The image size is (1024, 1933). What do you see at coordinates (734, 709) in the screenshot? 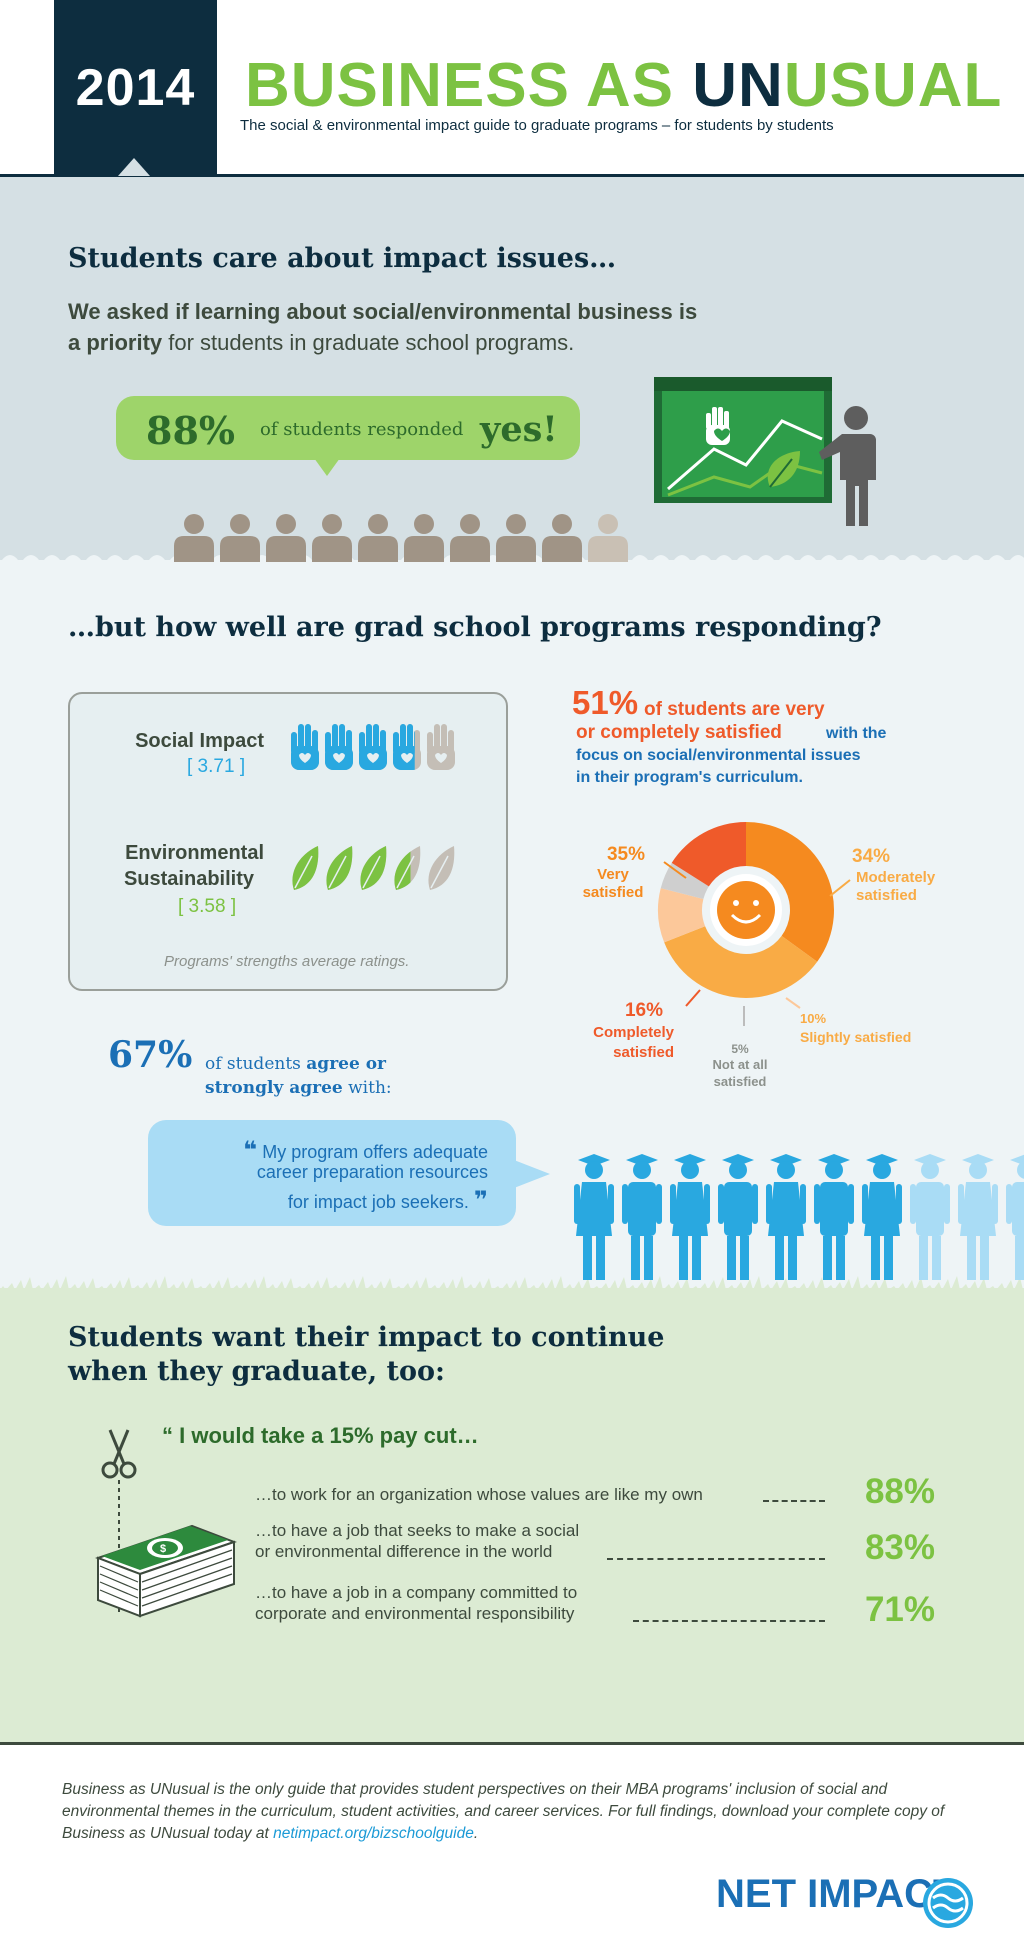
I see `satisfaction-line-1: of students are very` at bounding box center [734, 709].